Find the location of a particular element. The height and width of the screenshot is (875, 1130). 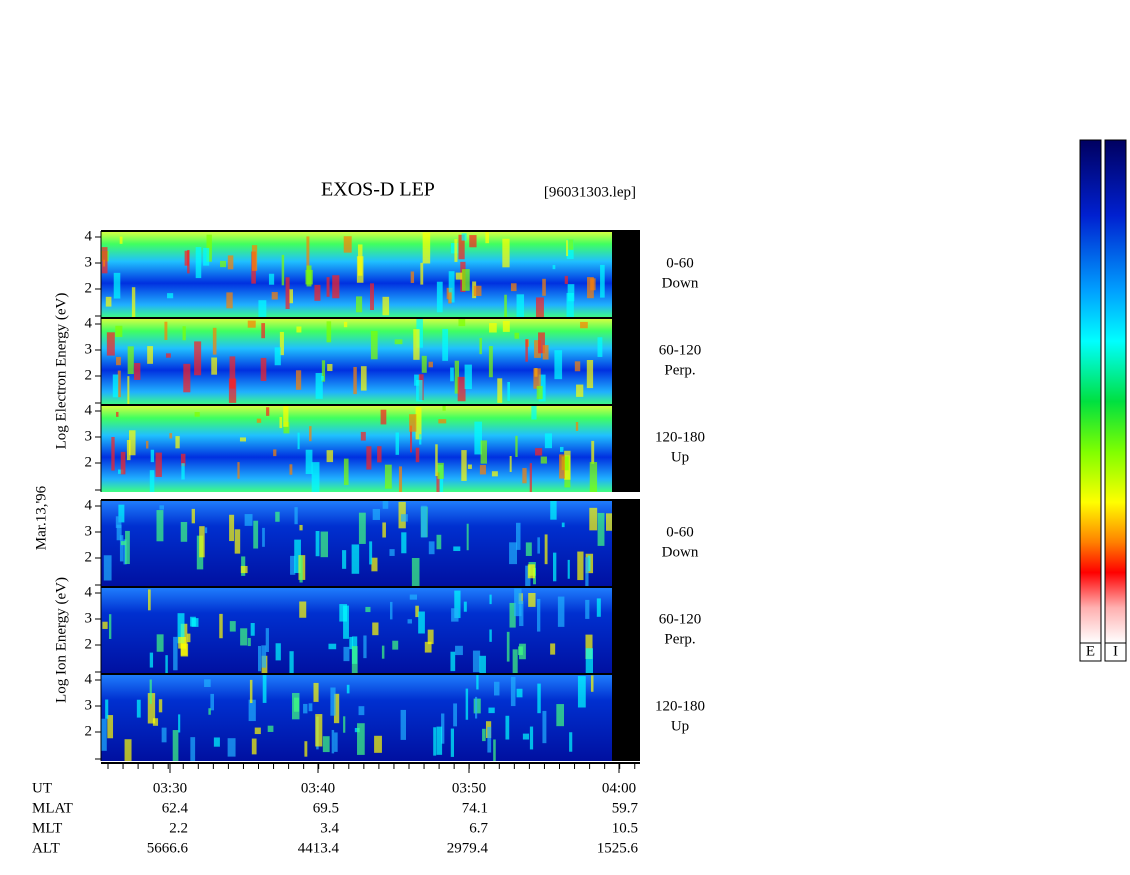

spectrogram is located at coordinates (356, 717).